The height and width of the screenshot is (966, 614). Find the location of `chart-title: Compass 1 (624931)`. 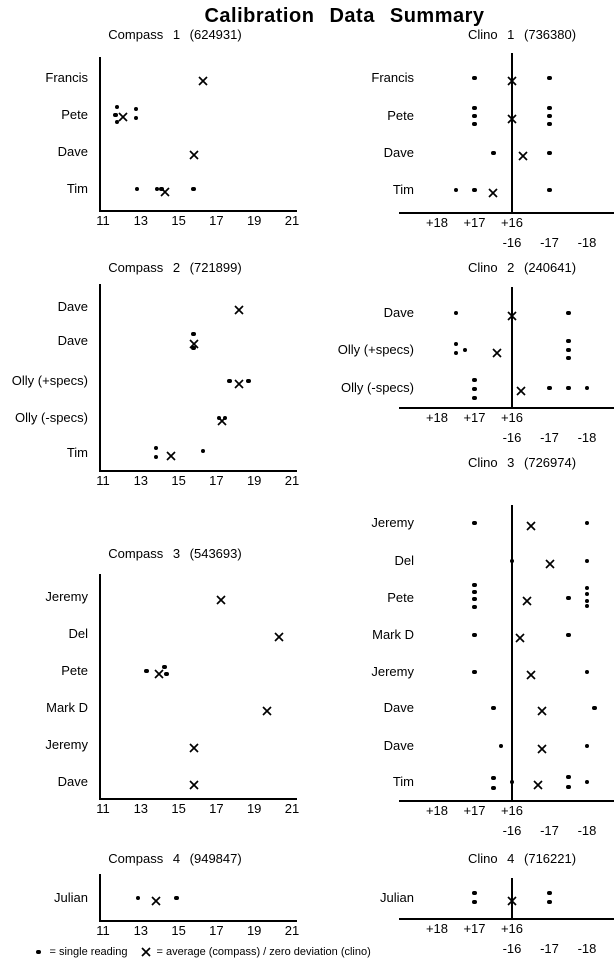

chart-title: Compass 1 (624931) is located at coordinates (175, 34).